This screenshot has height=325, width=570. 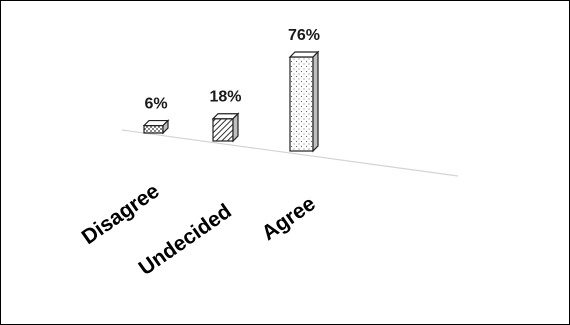 I want to click on bars-layer, so click(x=231, y=101).